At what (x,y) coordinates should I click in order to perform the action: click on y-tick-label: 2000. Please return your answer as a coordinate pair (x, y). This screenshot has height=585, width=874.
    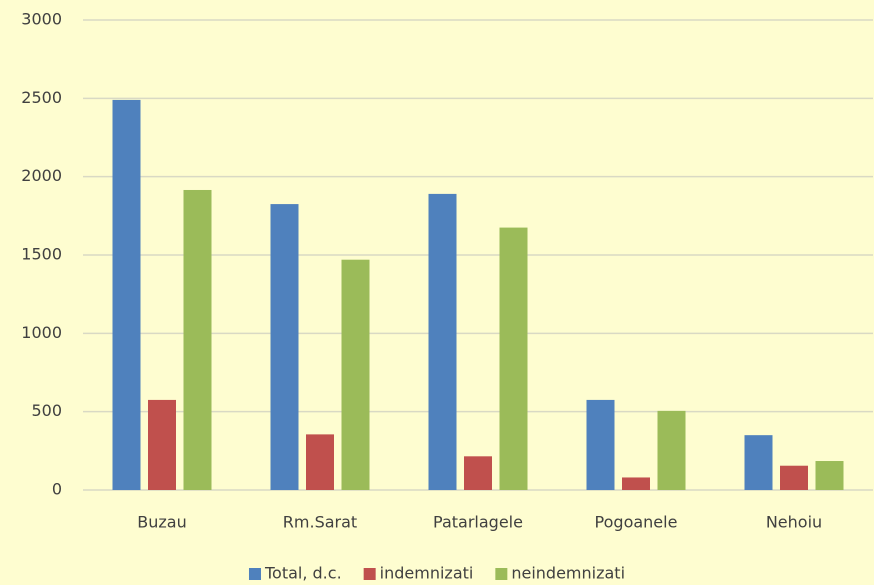
    Looking at the image, I should click on (41, 175).